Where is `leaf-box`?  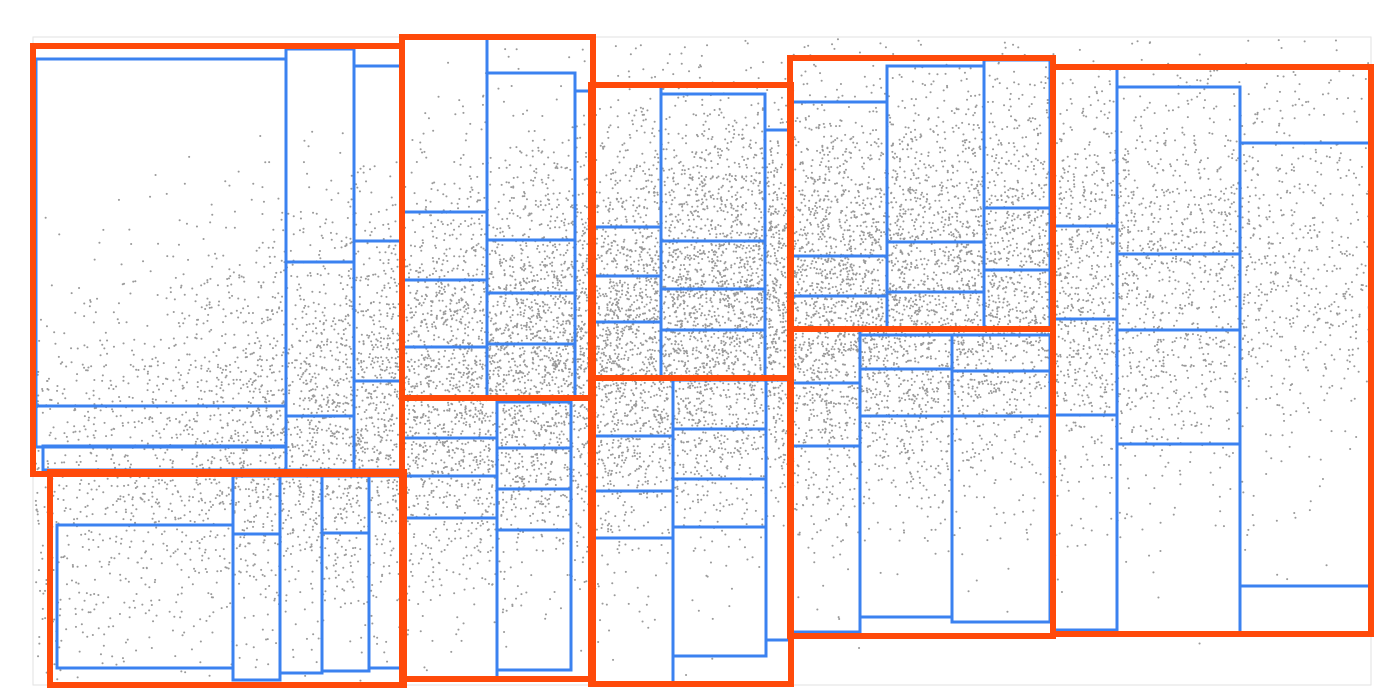 leaf-box is located at coordinates (534, 600).